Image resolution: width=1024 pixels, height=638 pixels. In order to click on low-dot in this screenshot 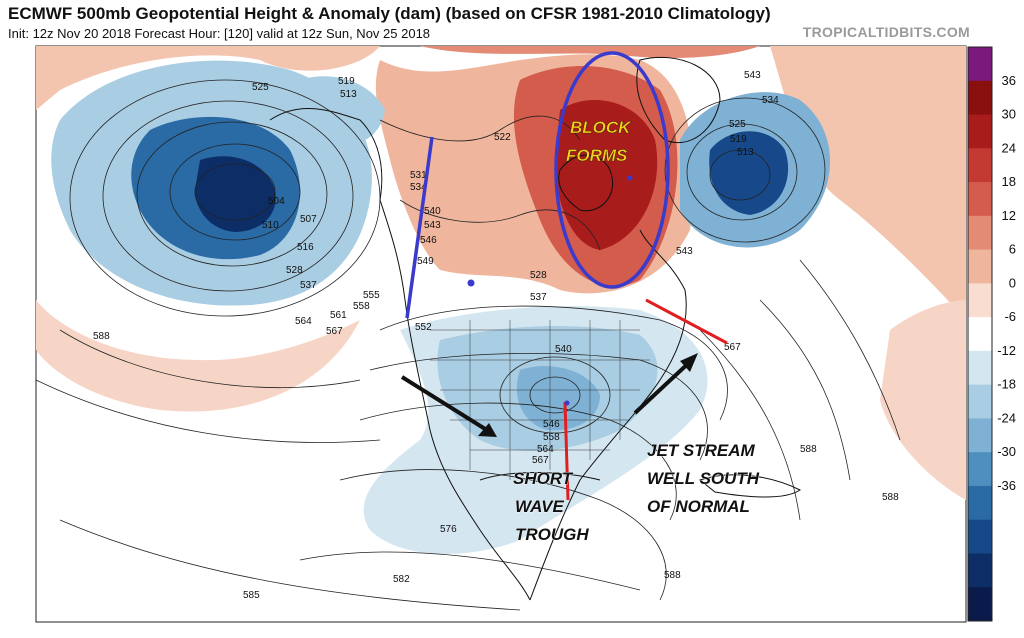, I will do `click(567, 403)`.